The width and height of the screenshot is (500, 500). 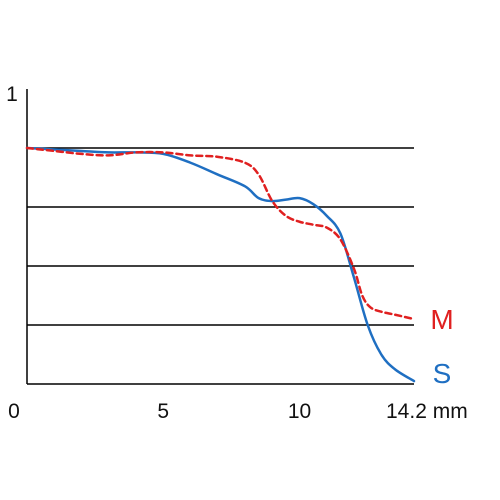 I want to click on x-tick-label: 14.2 mm, so click(x=427, y=411).